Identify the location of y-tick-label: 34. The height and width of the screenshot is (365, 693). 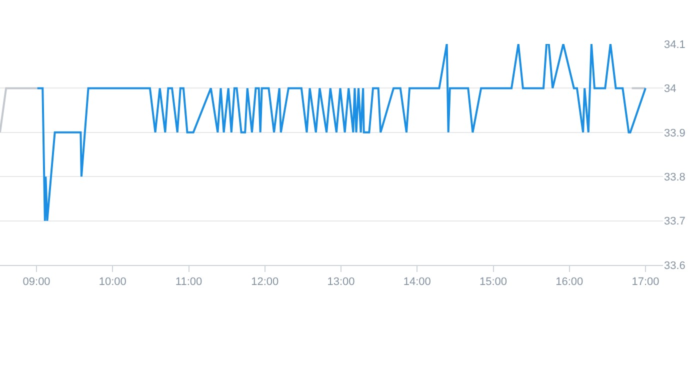
(670, 89).